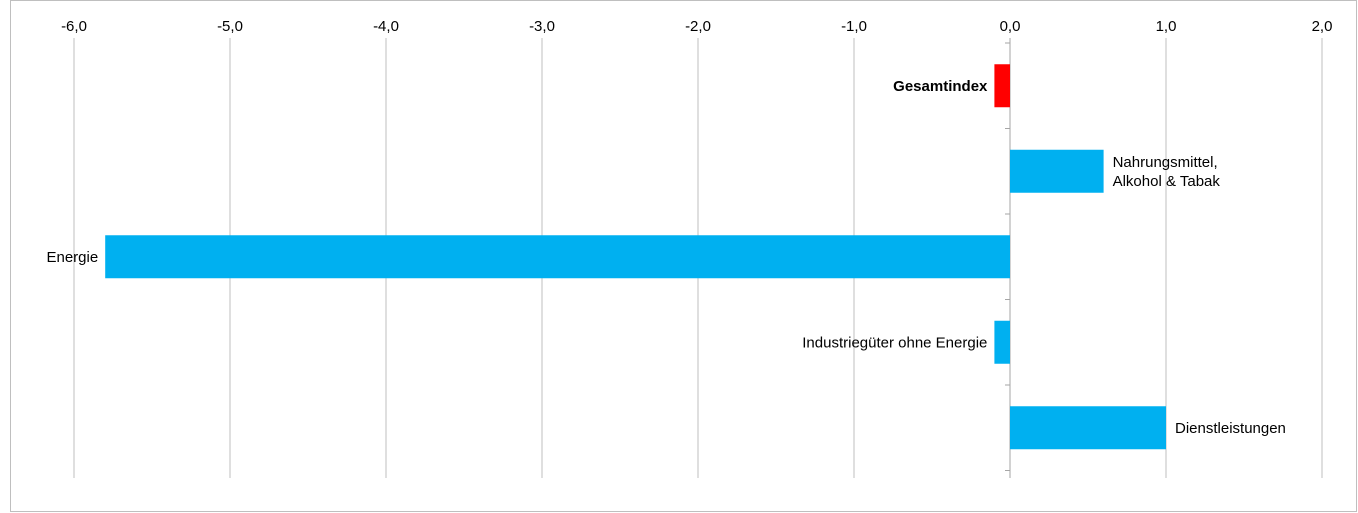 Image resolution: width=1358 pixels, height=513 pixels. Describe the element at coordinates (230, 26) in the screenshot. I see `x-tick-label: -5,0` at that location.